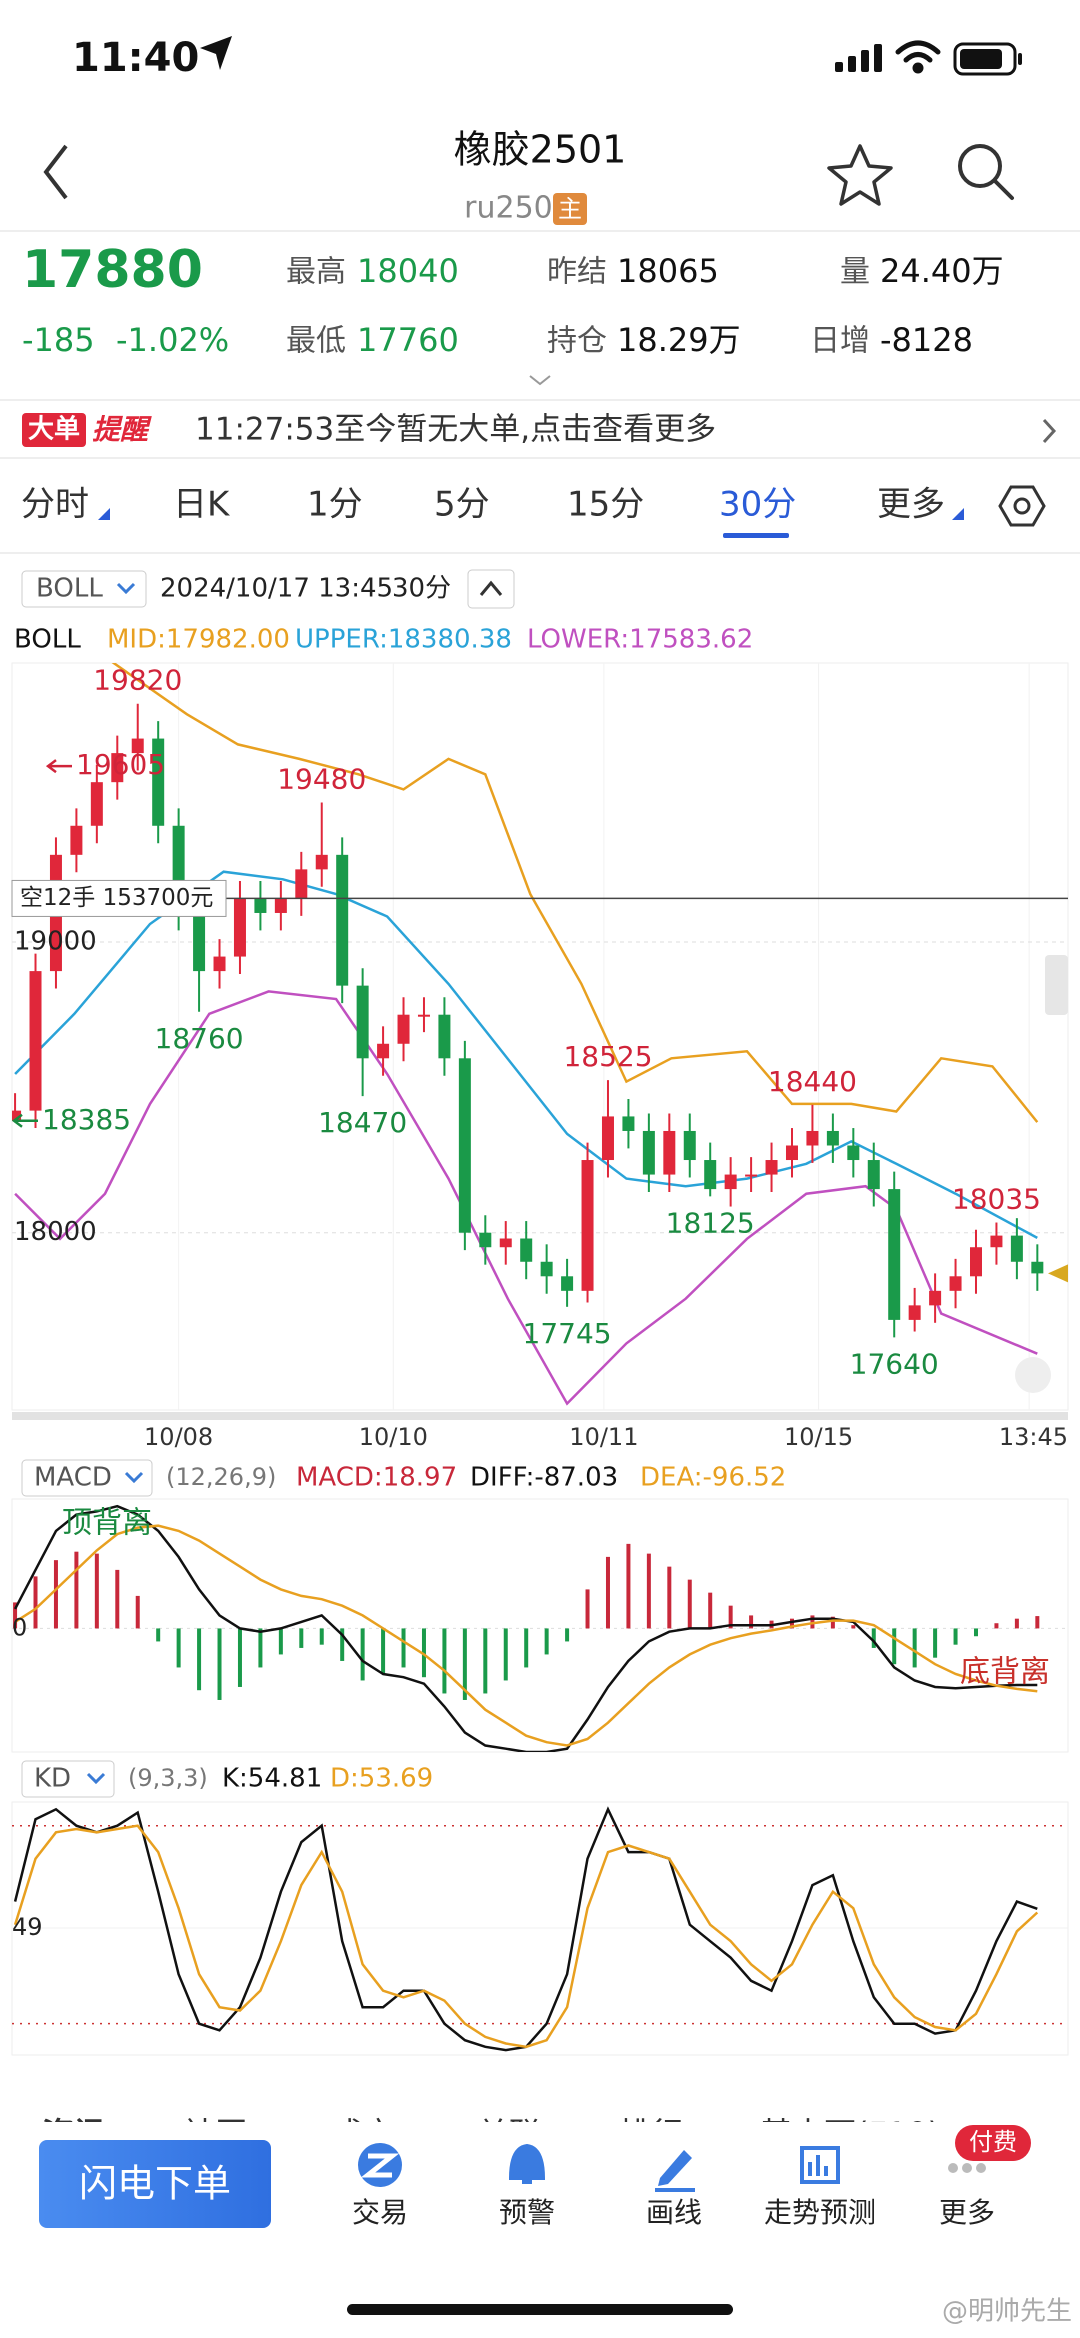 The width and height of the screenshot is (1080, 2338). Describe the element at coordinates (640, 640) in the screenshot. I see `legend-item: LOWER:17583.62` at that location.